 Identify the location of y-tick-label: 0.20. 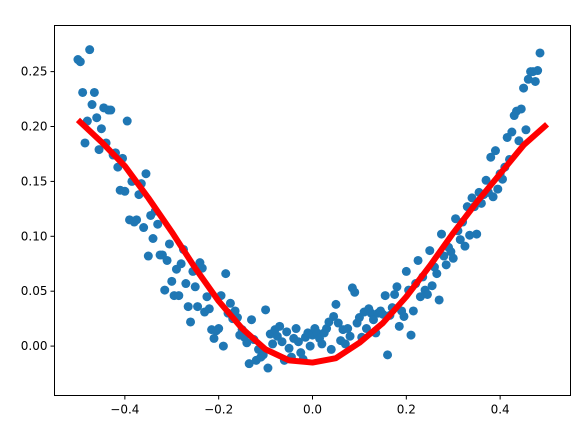
(34, 127).